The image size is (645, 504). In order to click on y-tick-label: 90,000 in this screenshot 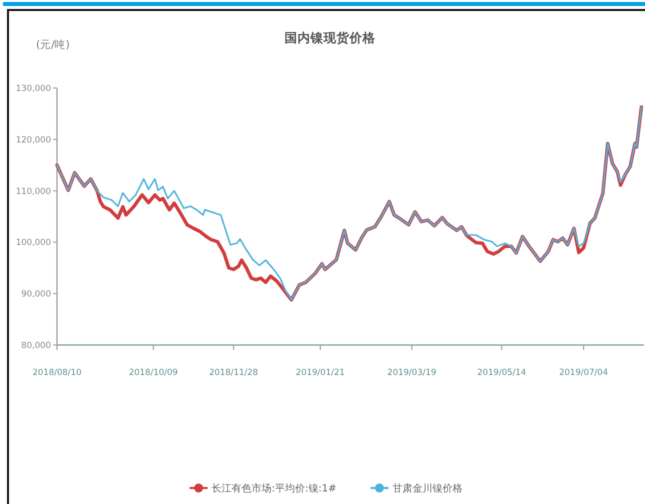, I will do `click(36, 295)`.